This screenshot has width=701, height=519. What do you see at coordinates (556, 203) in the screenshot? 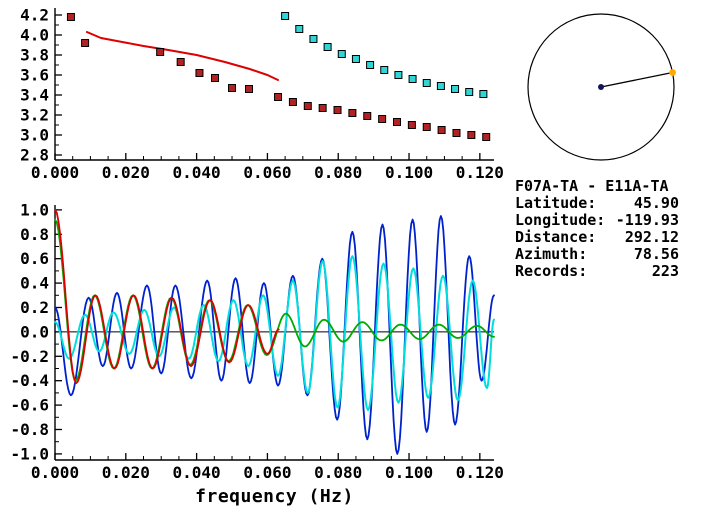
I see `latitude-label: Latitude:` at bounding box center [556, 203].